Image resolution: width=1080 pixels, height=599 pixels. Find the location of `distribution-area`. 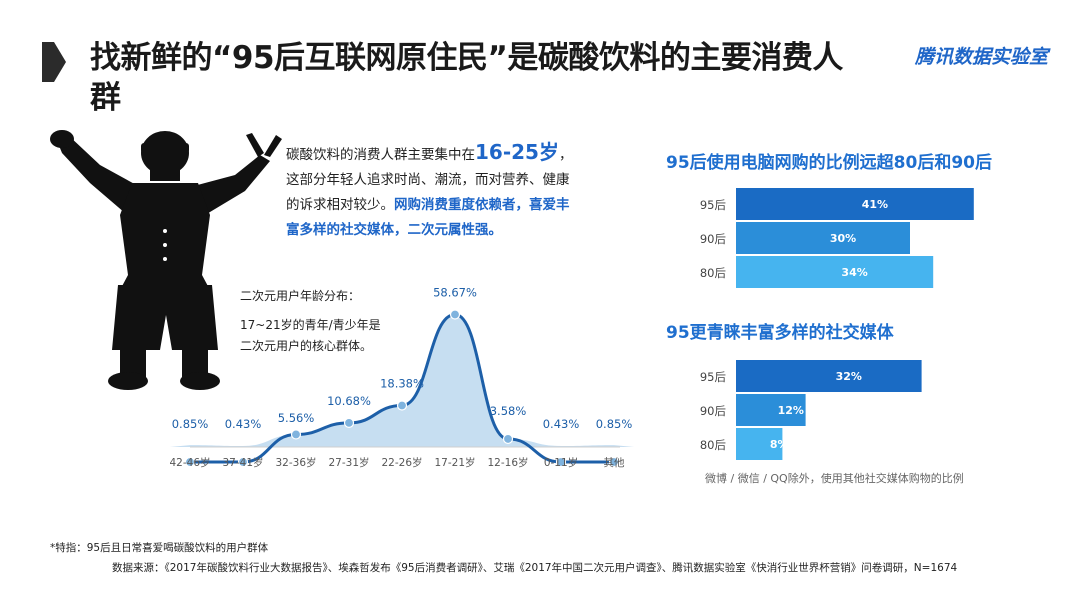

distribution-area is located at coordinates (402, 380).